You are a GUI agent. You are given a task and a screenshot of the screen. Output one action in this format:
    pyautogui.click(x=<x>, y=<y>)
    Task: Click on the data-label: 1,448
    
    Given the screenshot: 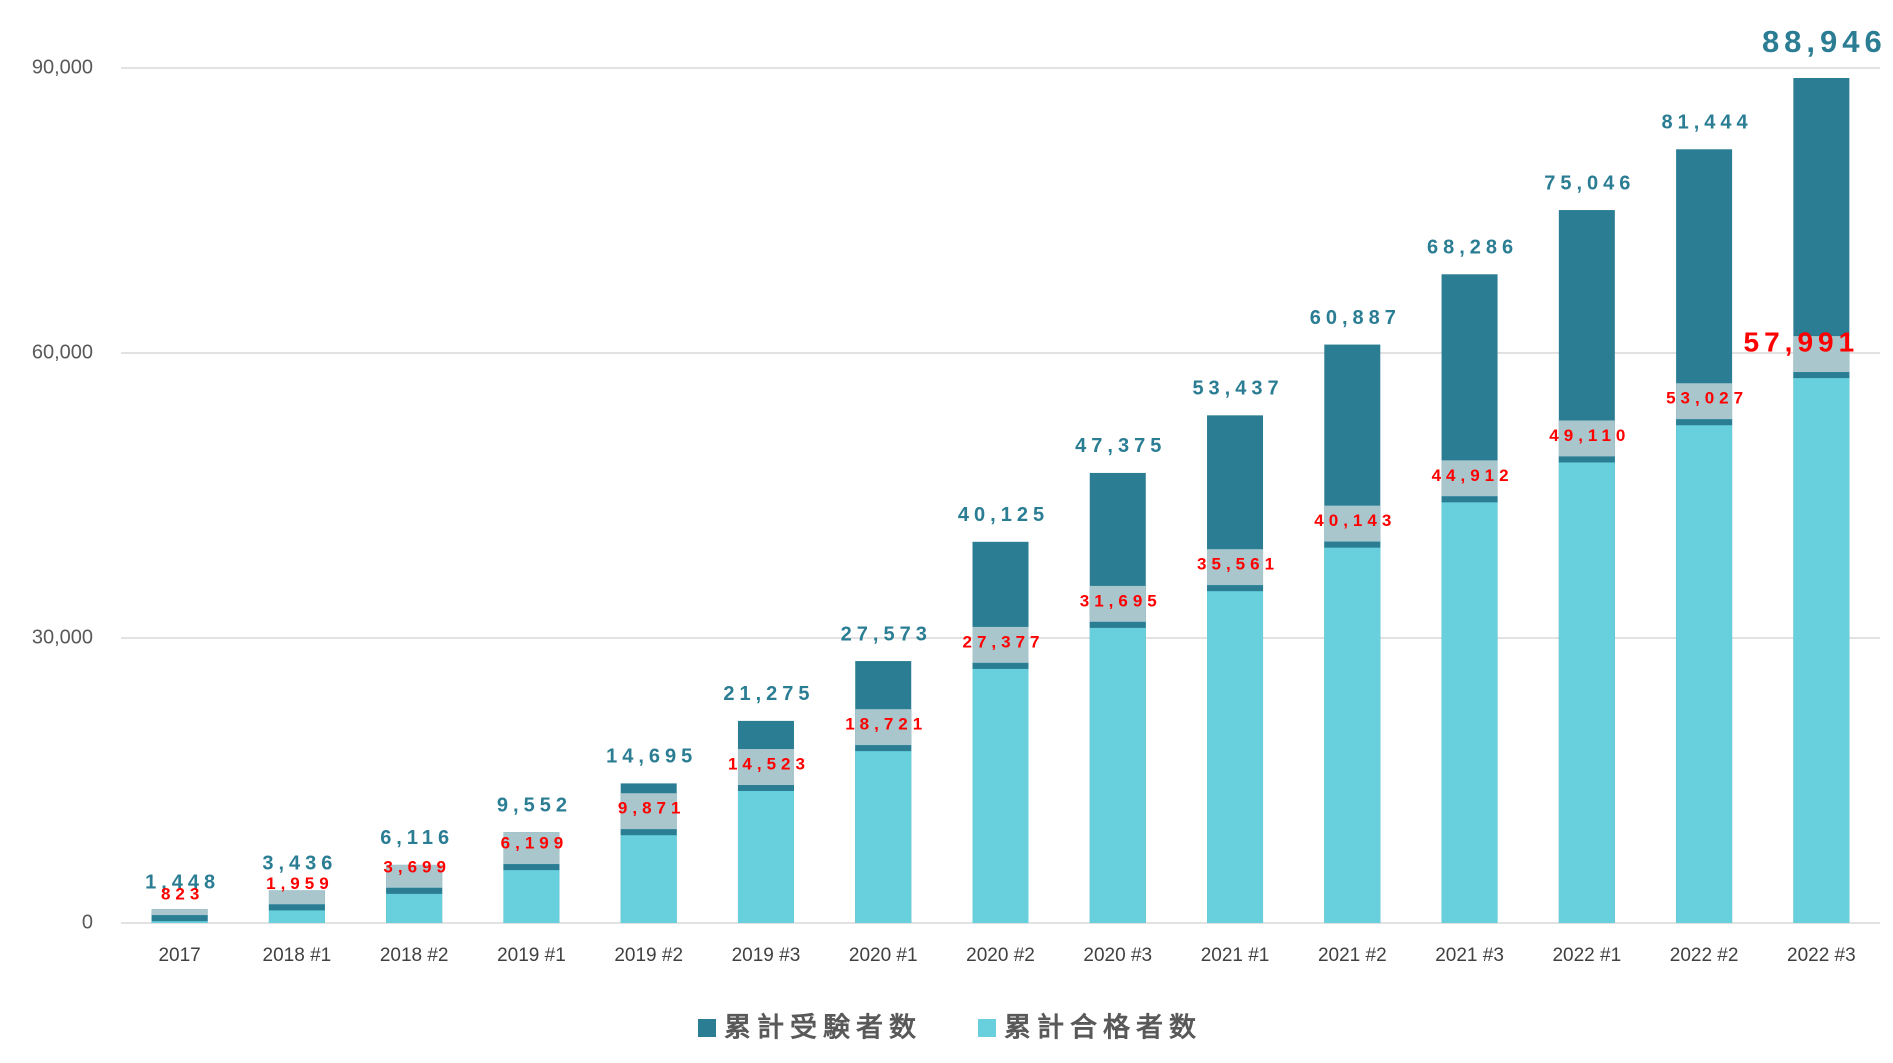 What is the action you would take?
    pyautogui.click(x=182, y=883)
    